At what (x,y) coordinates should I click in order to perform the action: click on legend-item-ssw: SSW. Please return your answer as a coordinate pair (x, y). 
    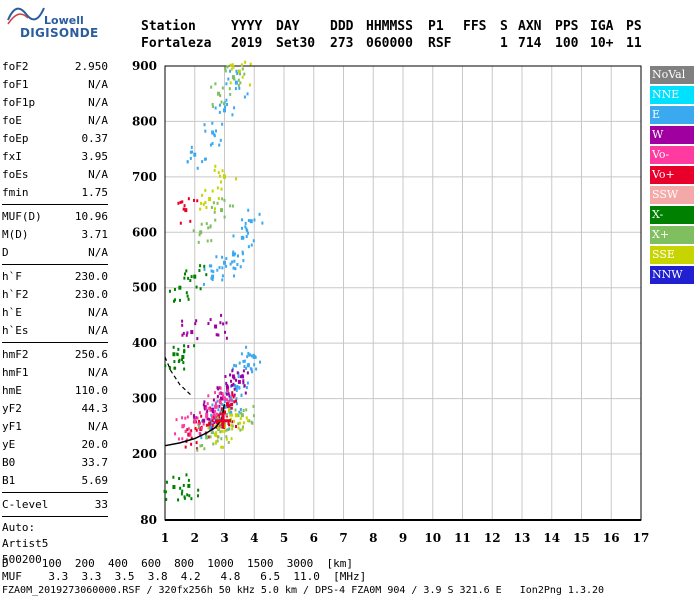
    Looking at the image, I should click on (672, 195).